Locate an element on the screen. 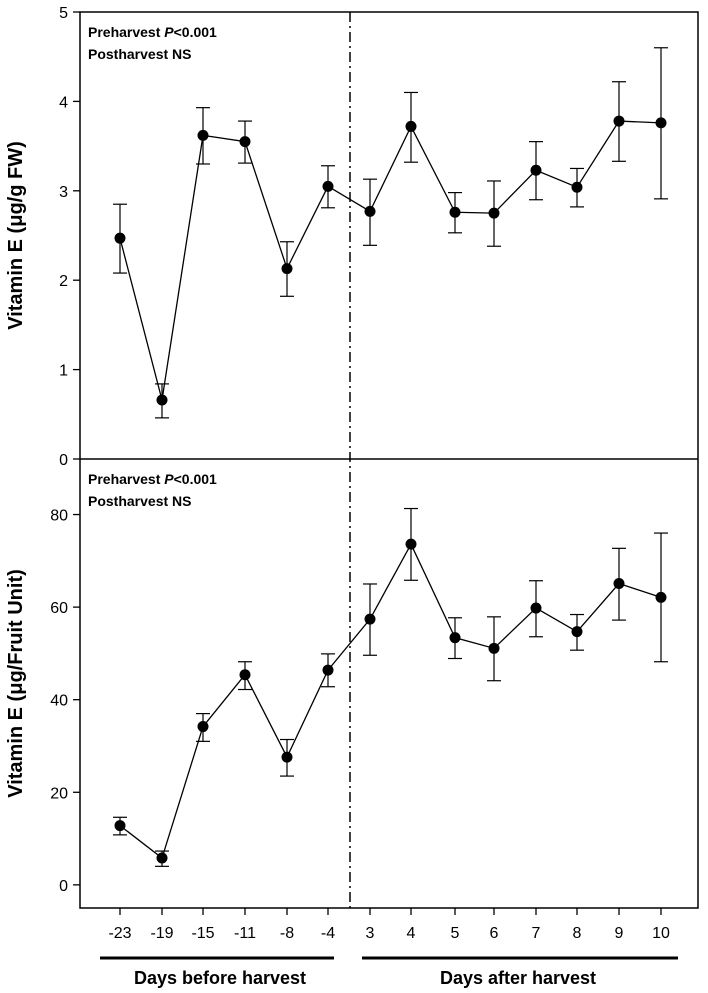 The height and width of the screenshot is (993, 708). y-tick-label: 40 is located at coordinates (59, 701).